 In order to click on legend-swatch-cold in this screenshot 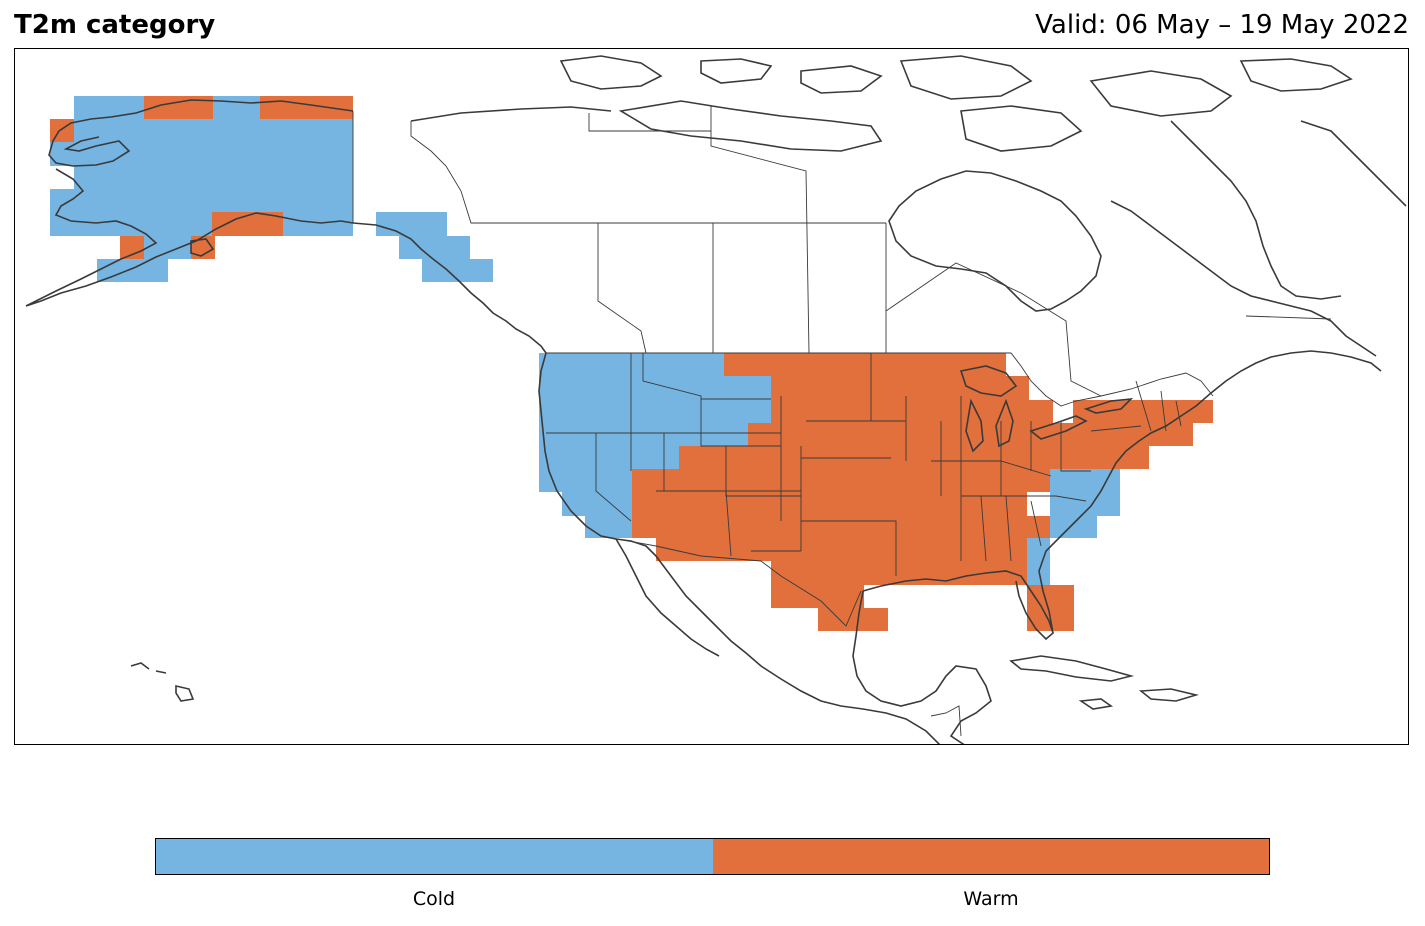, I will do `click(434, 856)`.